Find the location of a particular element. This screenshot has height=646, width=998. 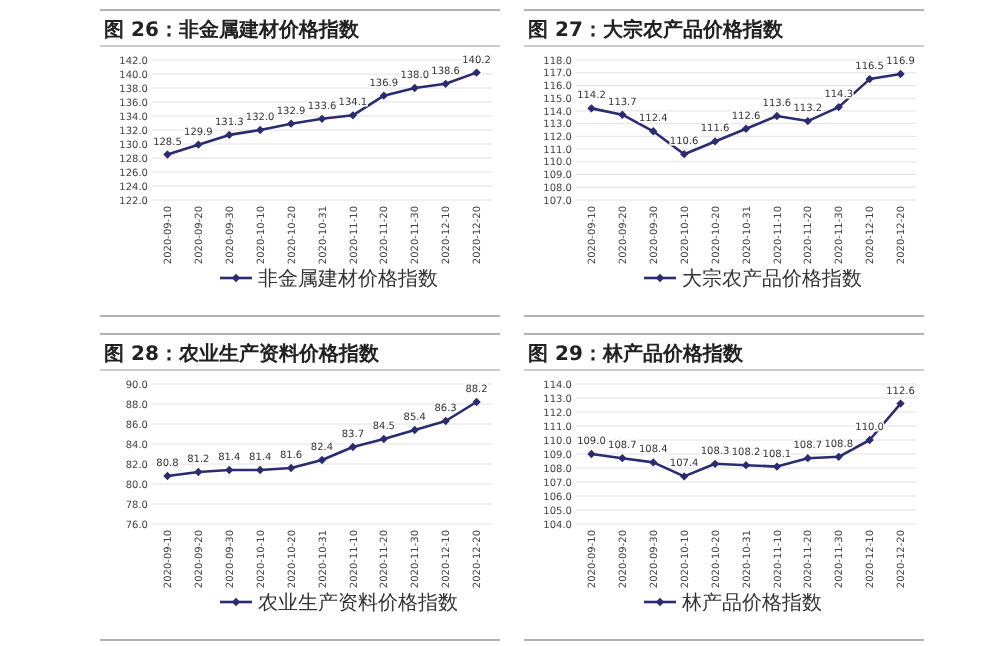

chart-title: 图 28：农业生产资料价格指数 is located at coordinates (242, 354).